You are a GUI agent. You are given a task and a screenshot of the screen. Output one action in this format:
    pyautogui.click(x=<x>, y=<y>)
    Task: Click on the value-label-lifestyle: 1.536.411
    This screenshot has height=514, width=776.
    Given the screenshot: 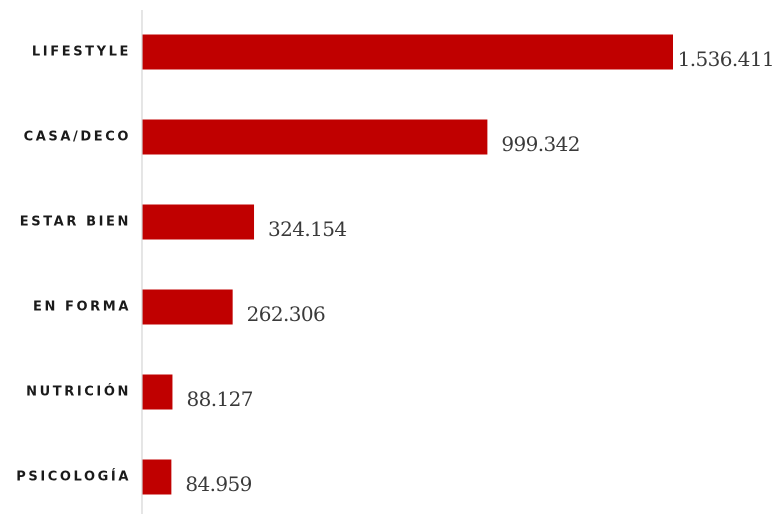 What is the action you would take?
    pyautogui.click(x=726, y=59)
    